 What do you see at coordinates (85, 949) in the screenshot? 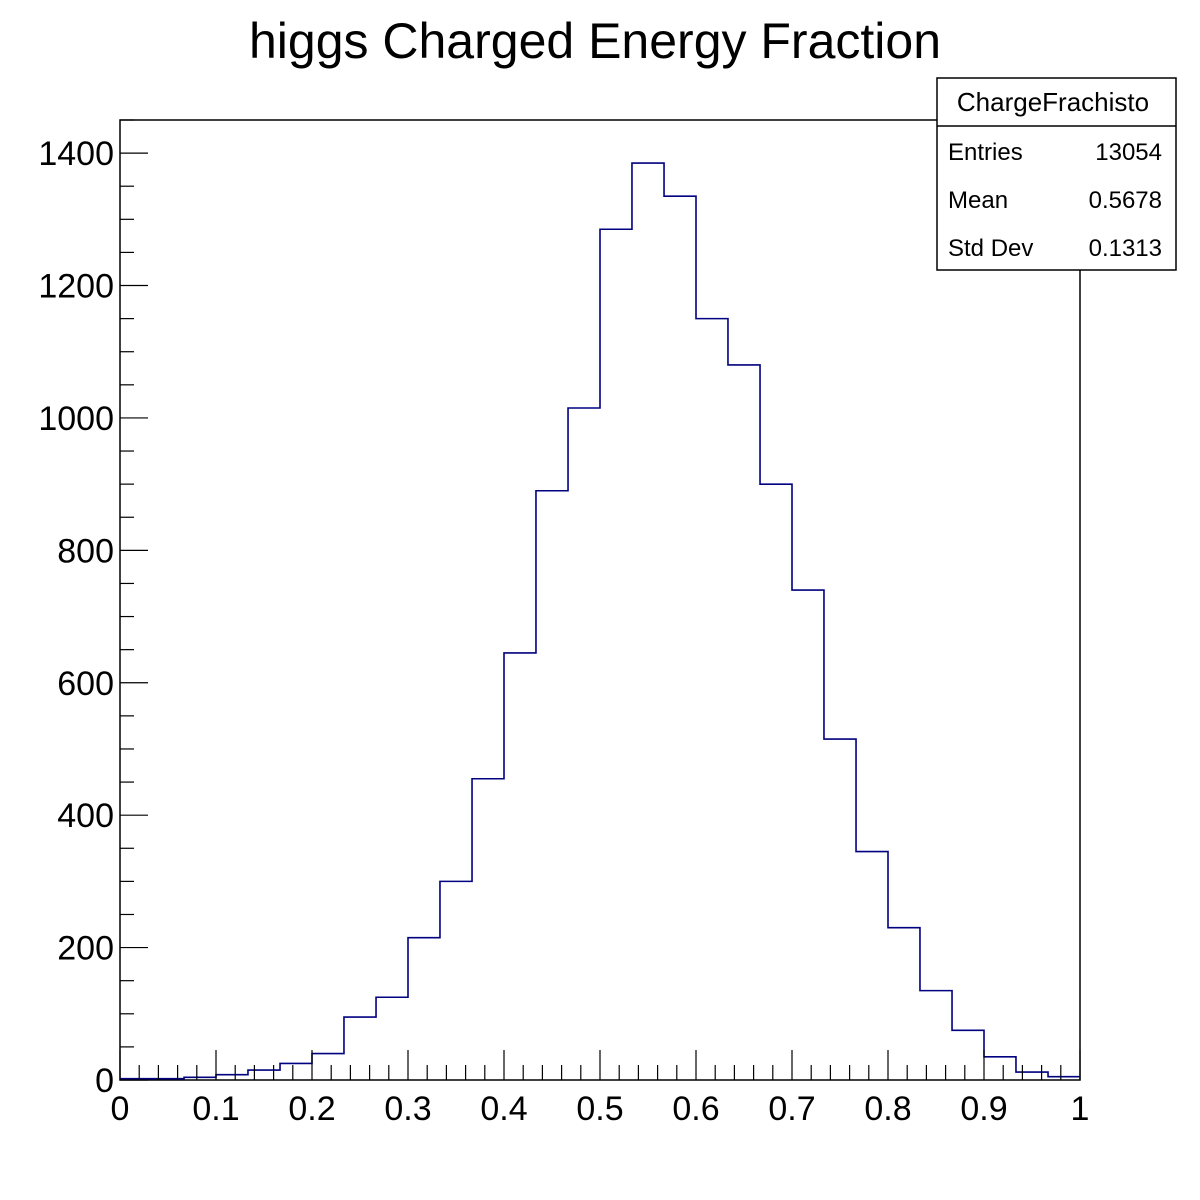
I see `y-tick-label: 200` at bounding box center [85, 949].